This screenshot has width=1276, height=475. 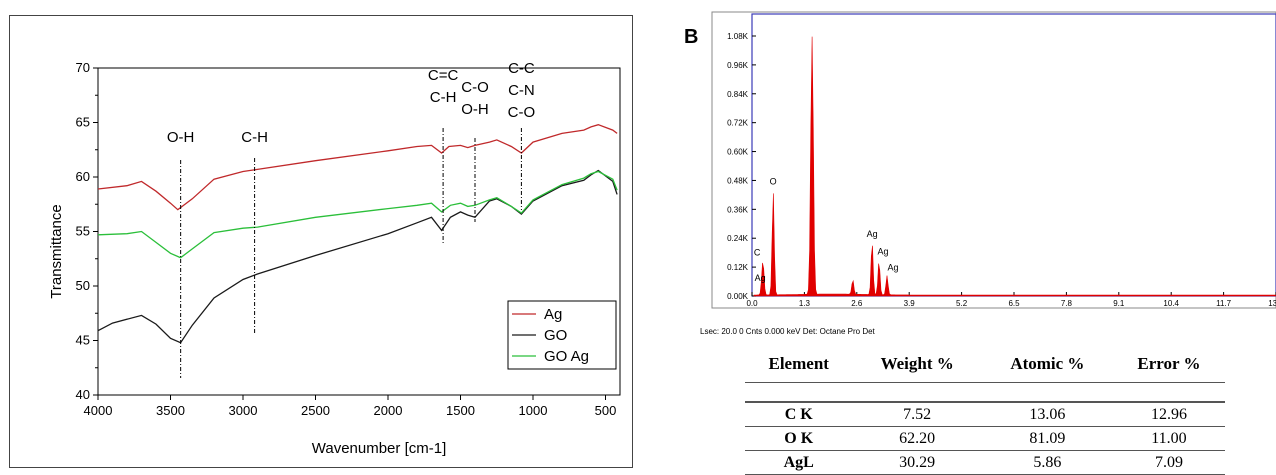 I want to click on x-tick-label: 4000, so click(x=98, y=410).